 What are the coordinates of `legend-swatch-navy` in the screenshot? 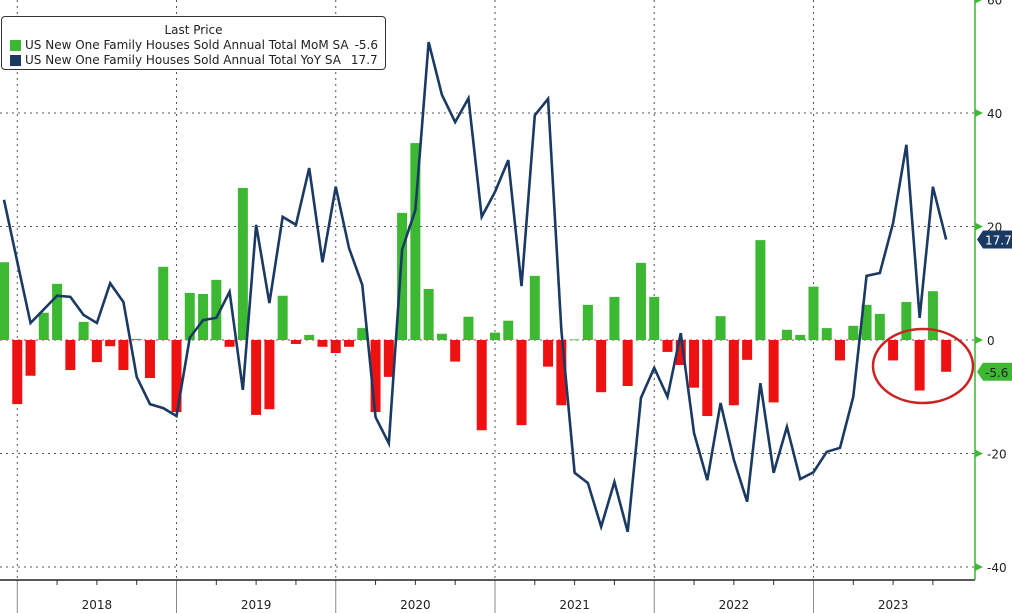 It's located at (15, 60).